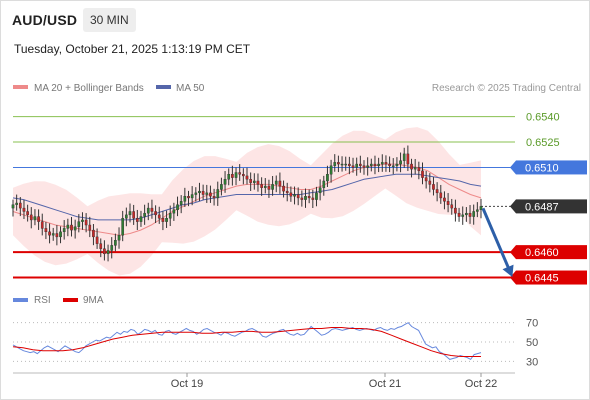 The image size is (590, 400). What do you see at coordinates (542, 279) in the screenshot?
I see `level-label-0.6445: 0.6445` at bounding box center [542, 279].